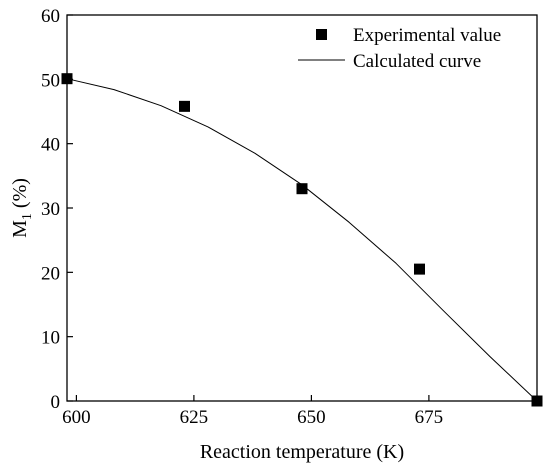 The width and height of the screenshot is (550, 470). I want to click on y-tick-label: 40, so click(50, 145).